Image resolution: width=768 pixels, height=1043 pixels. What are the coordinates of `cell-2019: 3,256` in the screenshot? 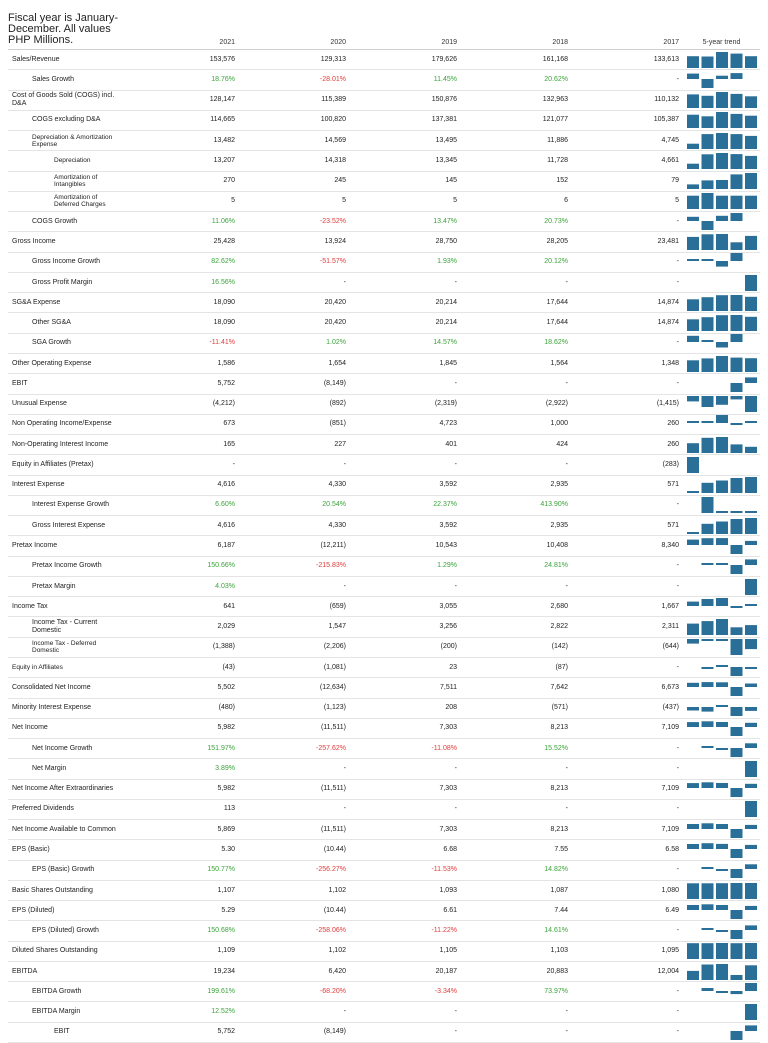 It's located at (405, 627).